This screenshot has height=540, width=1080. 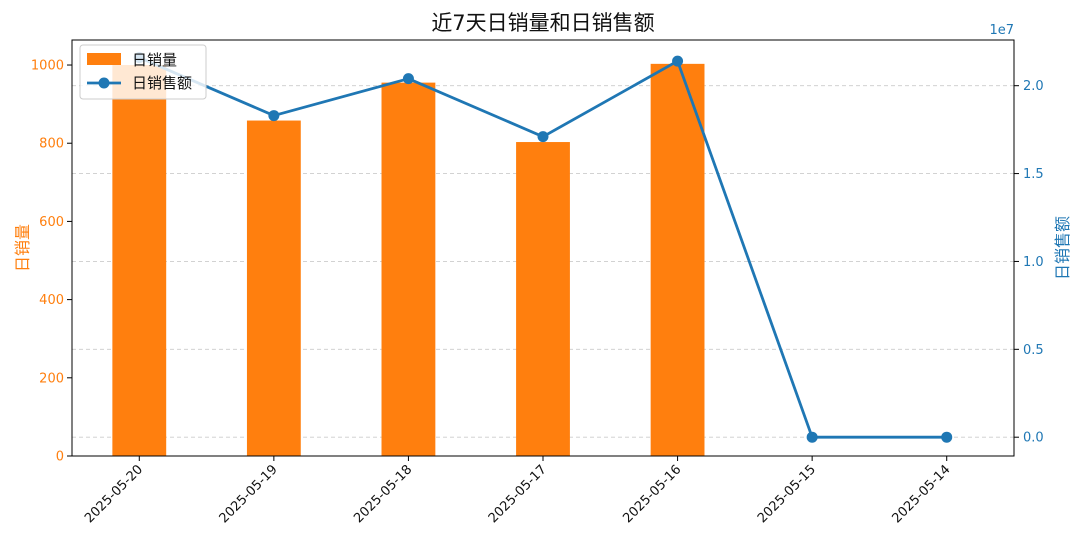 What do you see at coordinates (51, 262) in the screenshot?
I see `left-y-axis: 0 200 400 600 800 1000` at bounding box center [51, 262].